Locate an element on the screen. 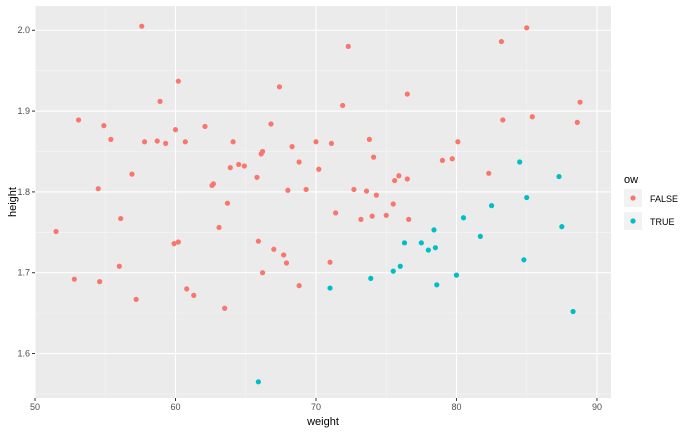 The height and width of the screenshot is (432, 697). x-tick-label: 70 is located at coordinates (316, 407).